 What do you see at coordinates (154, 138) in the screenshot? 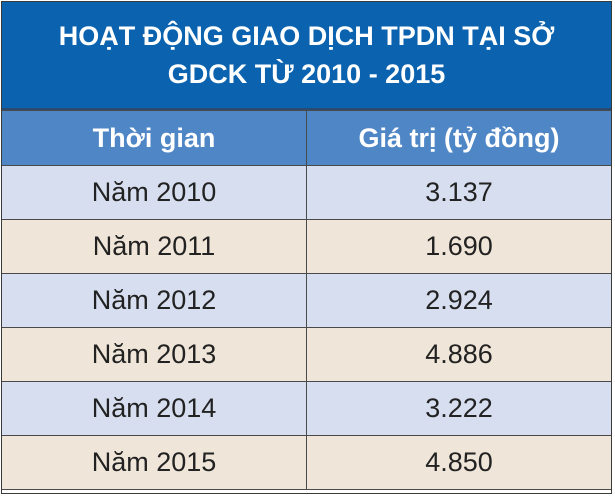
I see `column-header-time: Thời gian` at bounding box center [154, 138].